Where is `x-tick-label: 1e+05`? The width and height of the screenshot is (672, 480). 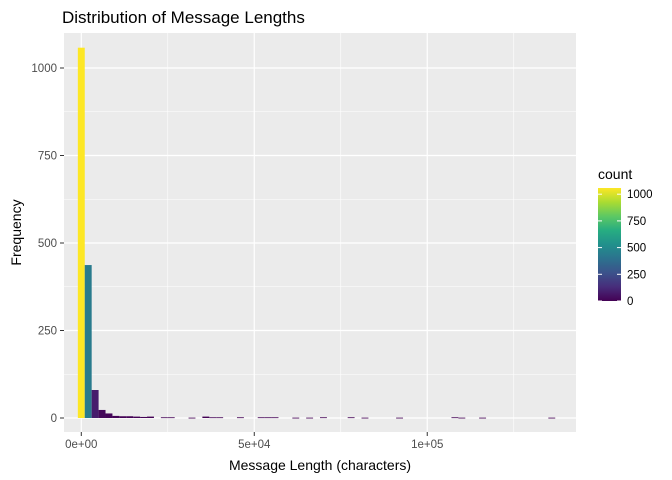 x-tick-label: 1e+05 is located at coordinates (427, 445).